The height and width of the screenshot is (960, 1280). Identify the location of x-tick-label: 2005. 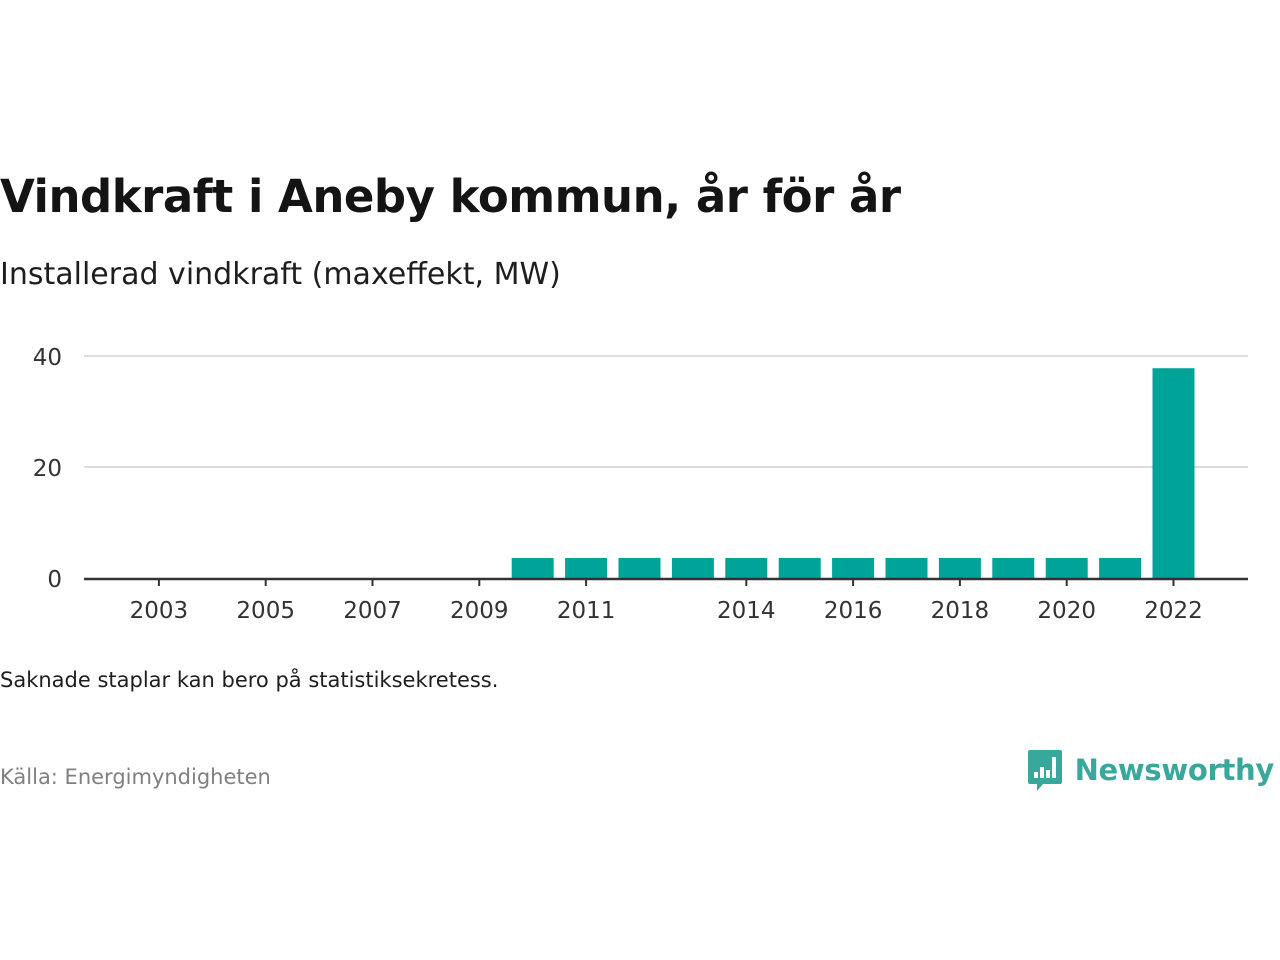
(265, 611).